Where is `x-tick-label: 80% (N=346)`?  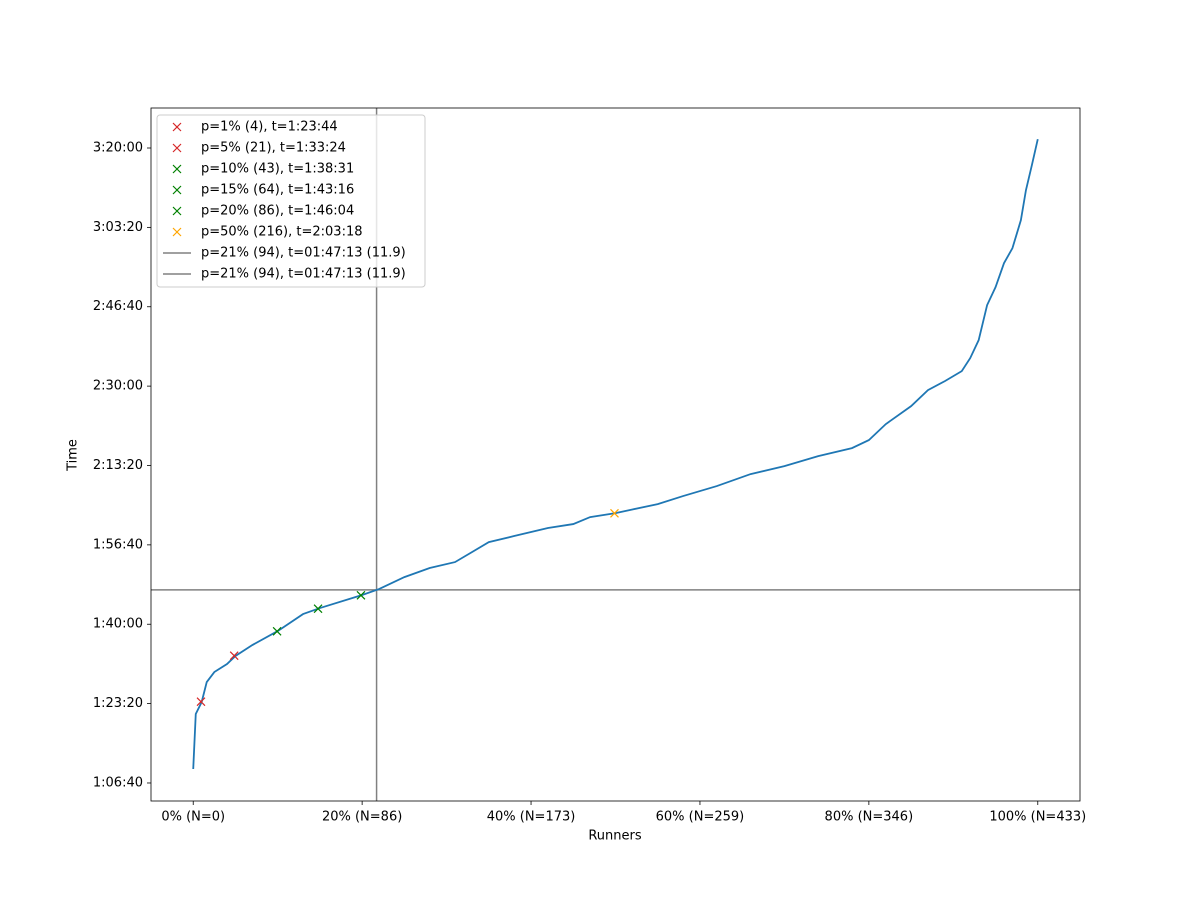
x-tick-label: 80% (N=346) is located at coordinates (869, 817).